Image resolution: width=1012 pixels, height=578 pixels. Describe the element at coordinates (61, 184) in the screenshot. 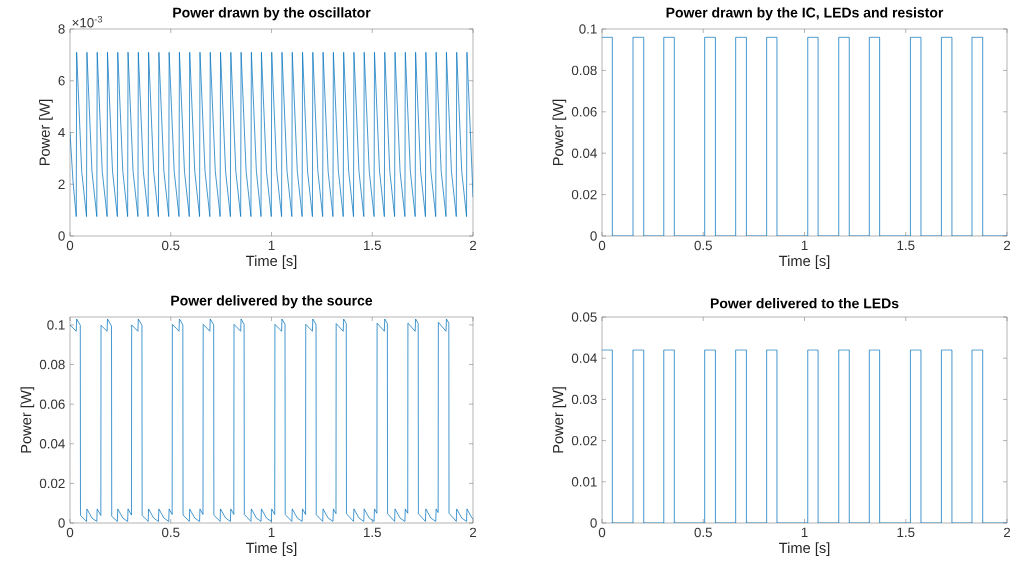

I see `y-tick-label: 2` at that location.